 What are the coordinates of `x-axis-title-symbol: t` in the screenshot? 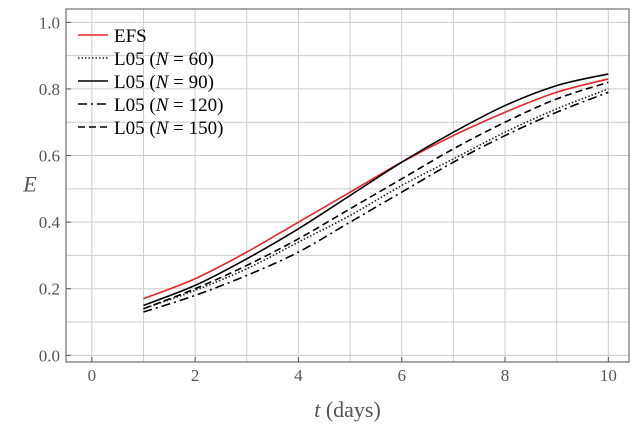 It's located at (317, 409).